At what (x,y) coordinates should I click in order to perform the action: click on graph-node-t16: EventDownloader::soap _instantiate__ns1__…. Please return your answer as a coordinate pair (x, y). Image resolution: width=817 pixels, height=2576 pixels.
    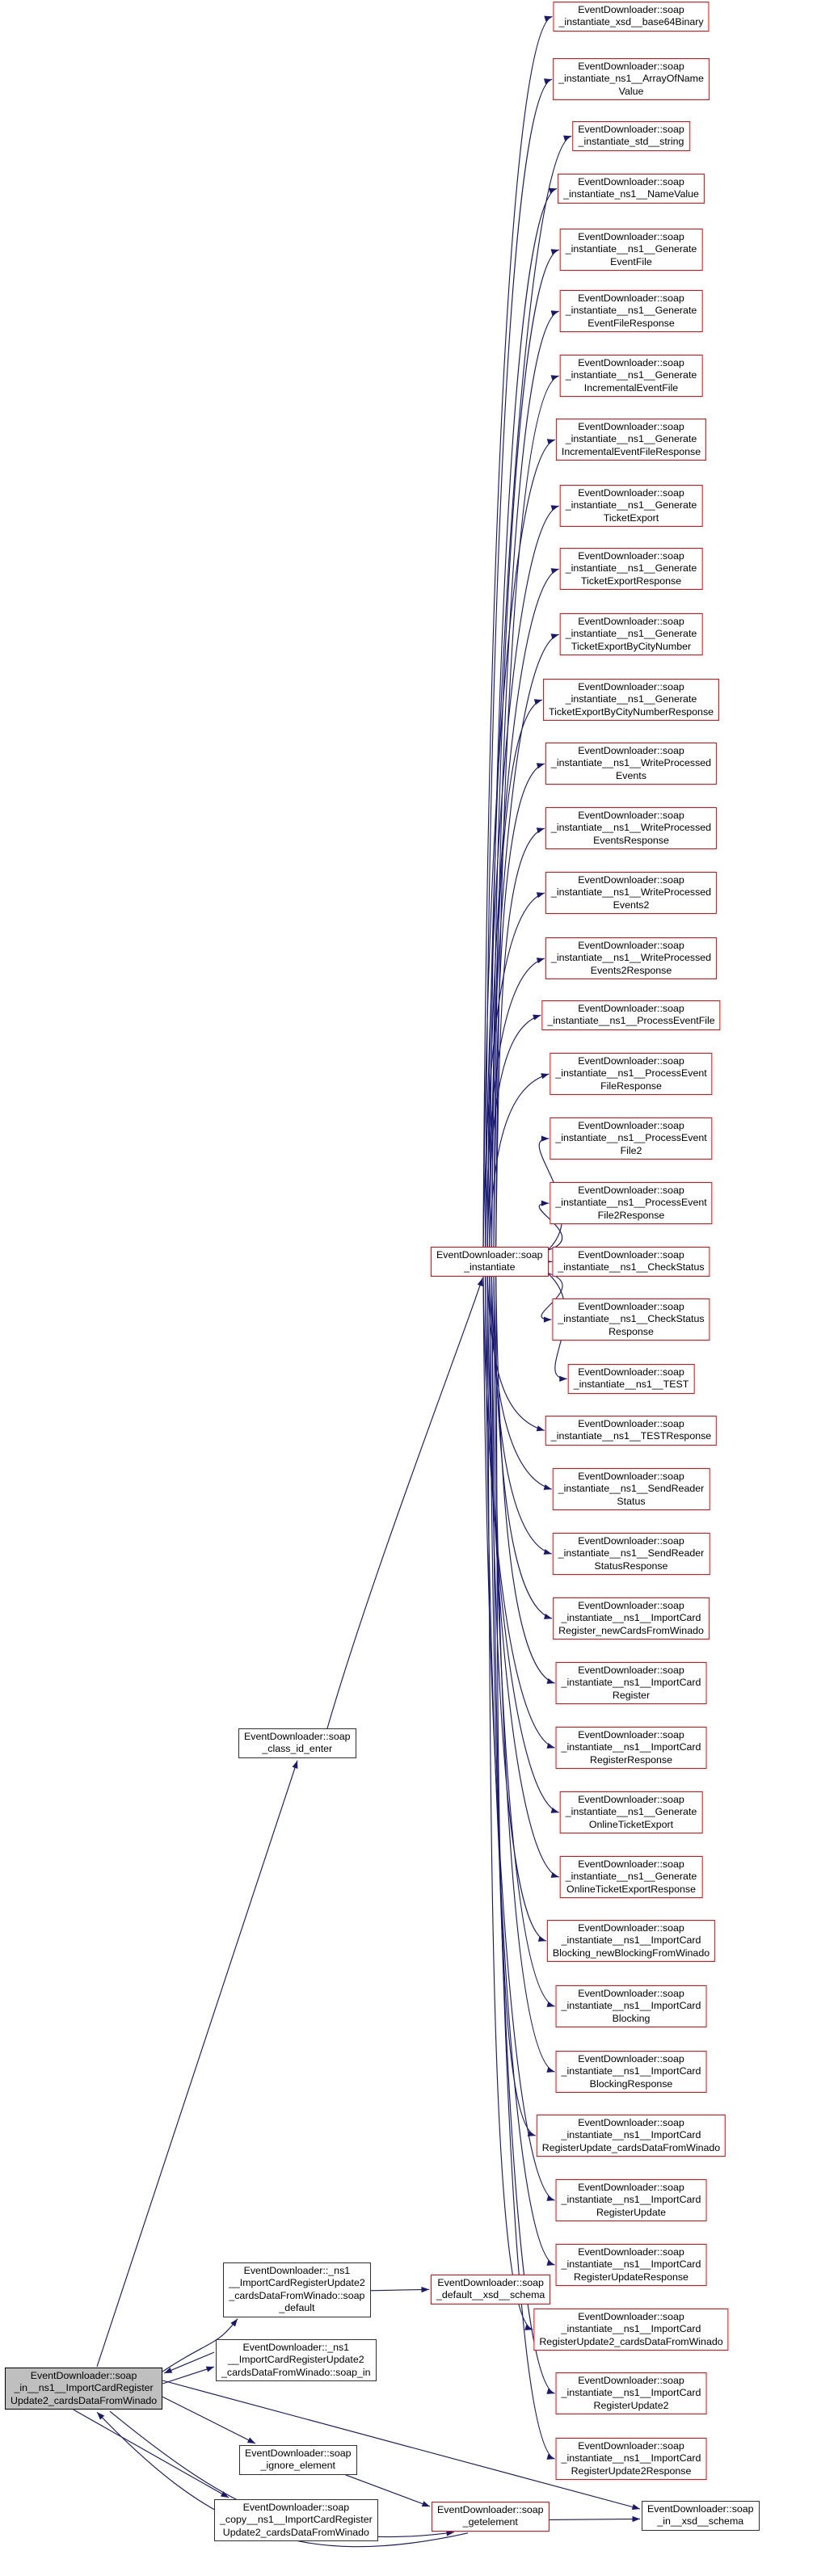
    Looking at the image, I should click on (631, 1015).